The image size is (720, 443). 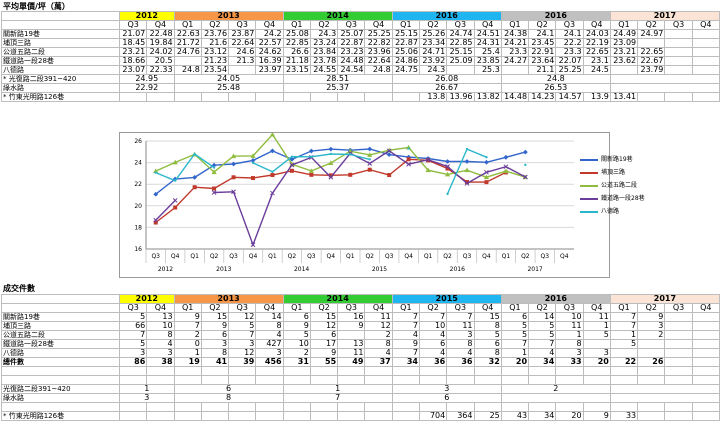 What do you see at coordinates (351, 344) in the screenshot?
I see `table-cell: 13` at bounding box center [351, 344].